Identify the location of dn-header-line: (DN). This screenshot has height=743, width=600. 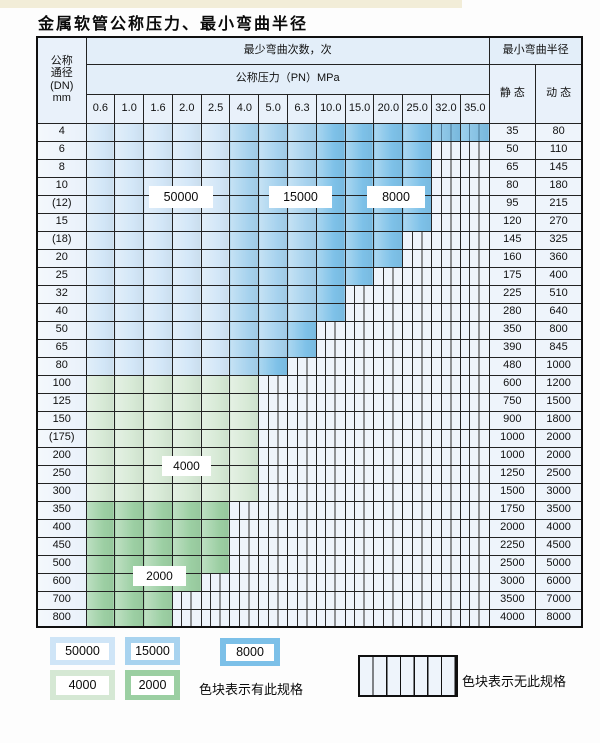
(62, 85).